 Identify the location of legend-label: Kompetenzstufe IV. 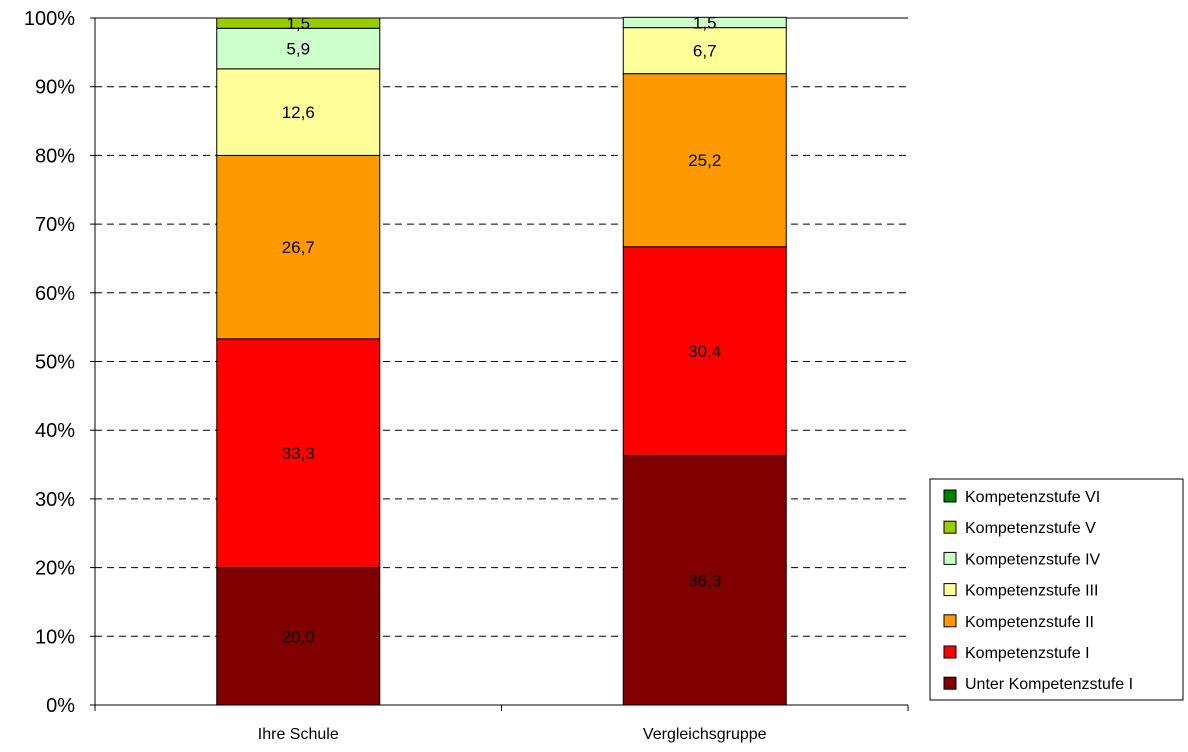
(1033, 559).